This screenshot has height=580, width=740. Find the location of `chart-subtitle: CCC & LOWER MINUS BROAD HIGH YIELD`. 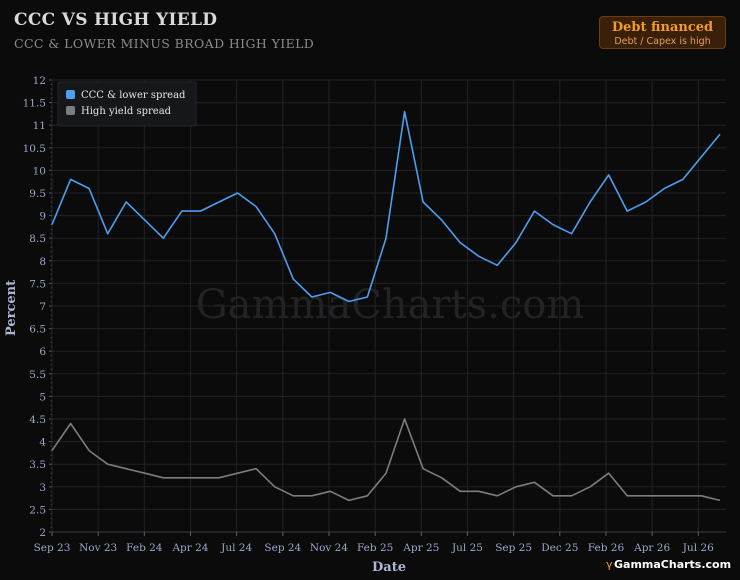

chart-subtitle: CCC & LOWER MINUS BROAD HIGH YIELD is located at coordinates (164, 43).